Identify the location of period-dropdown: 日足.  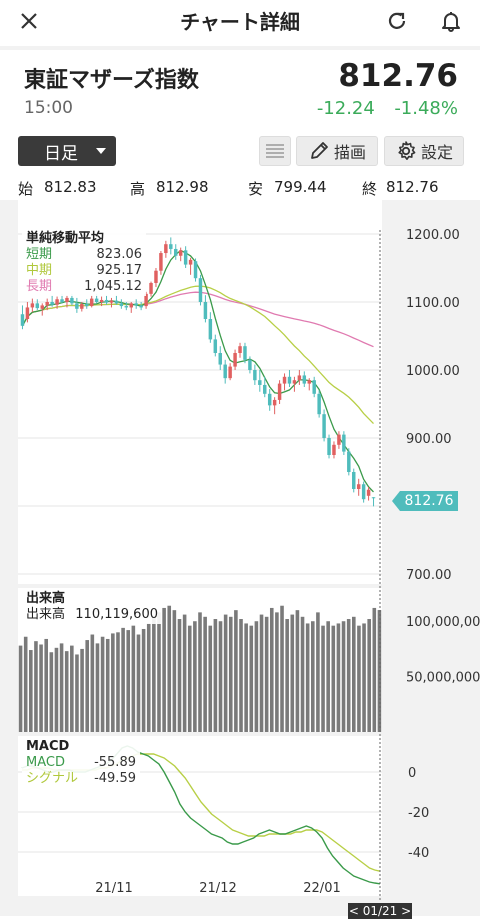
(67, 151).